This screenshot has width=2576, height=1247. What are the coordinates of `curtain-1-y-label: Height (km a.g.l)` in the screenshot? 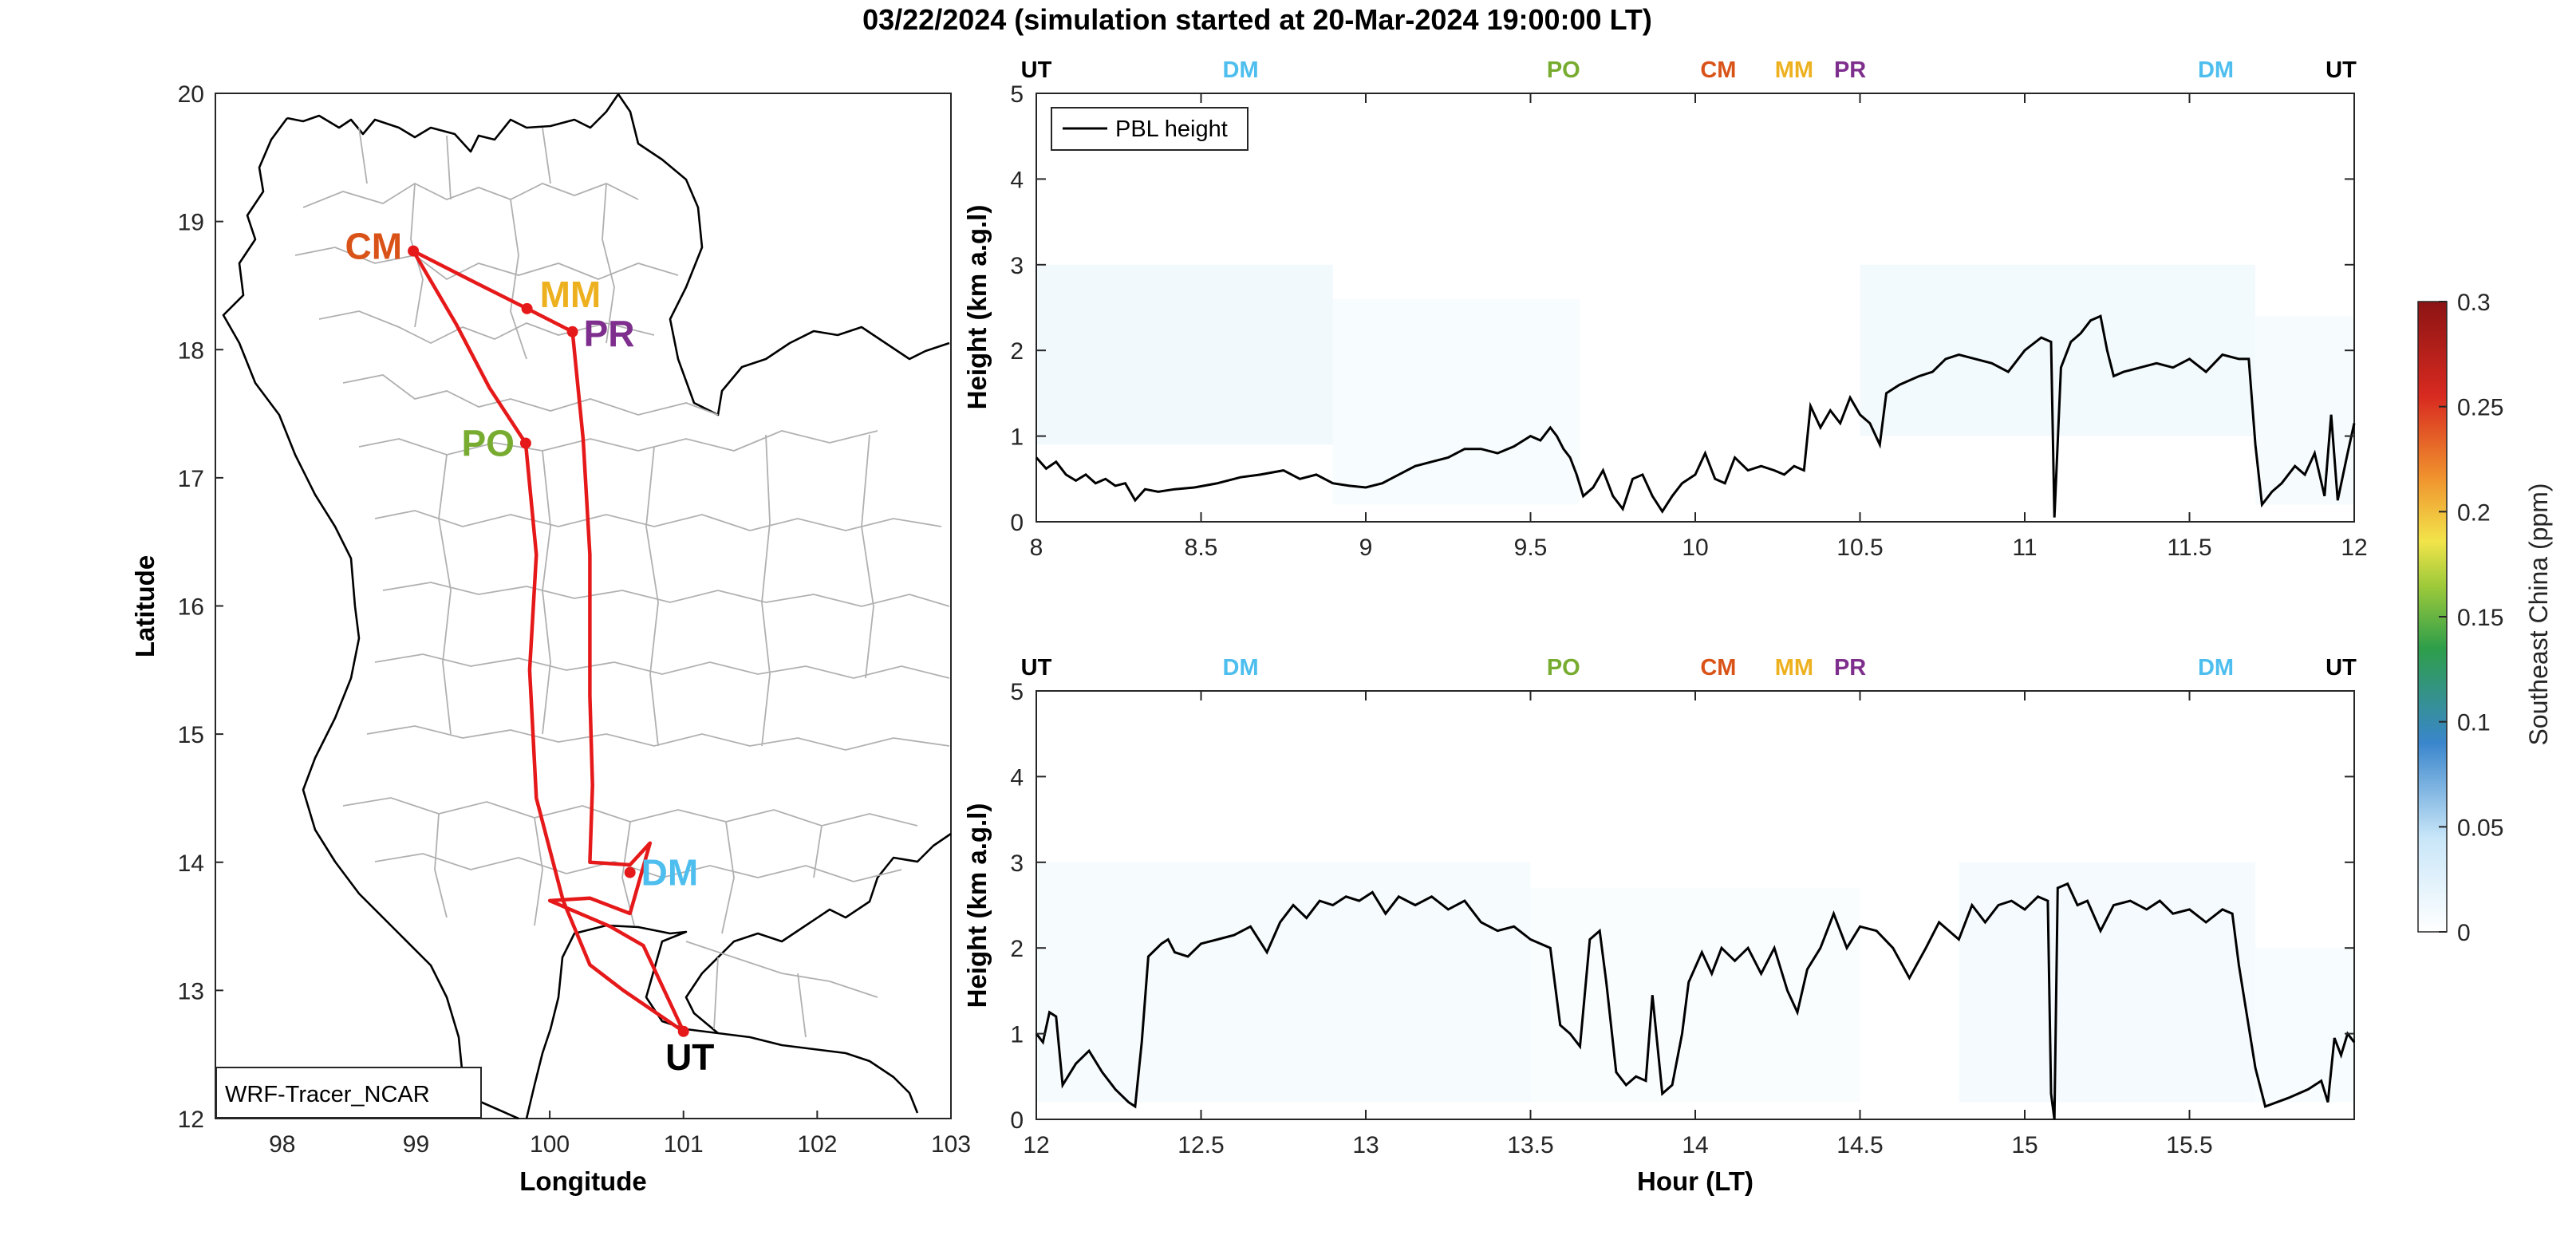 It's located at (977, 308).